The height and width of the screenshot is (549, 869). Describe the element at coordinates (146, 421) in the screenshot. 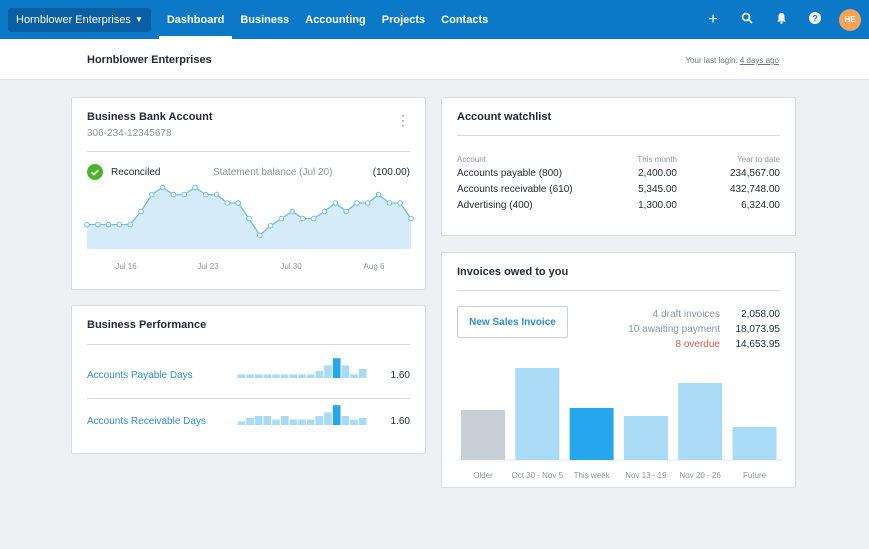

I see `accounts-receivable-days-link: Accounts Receivable Days` at that location.